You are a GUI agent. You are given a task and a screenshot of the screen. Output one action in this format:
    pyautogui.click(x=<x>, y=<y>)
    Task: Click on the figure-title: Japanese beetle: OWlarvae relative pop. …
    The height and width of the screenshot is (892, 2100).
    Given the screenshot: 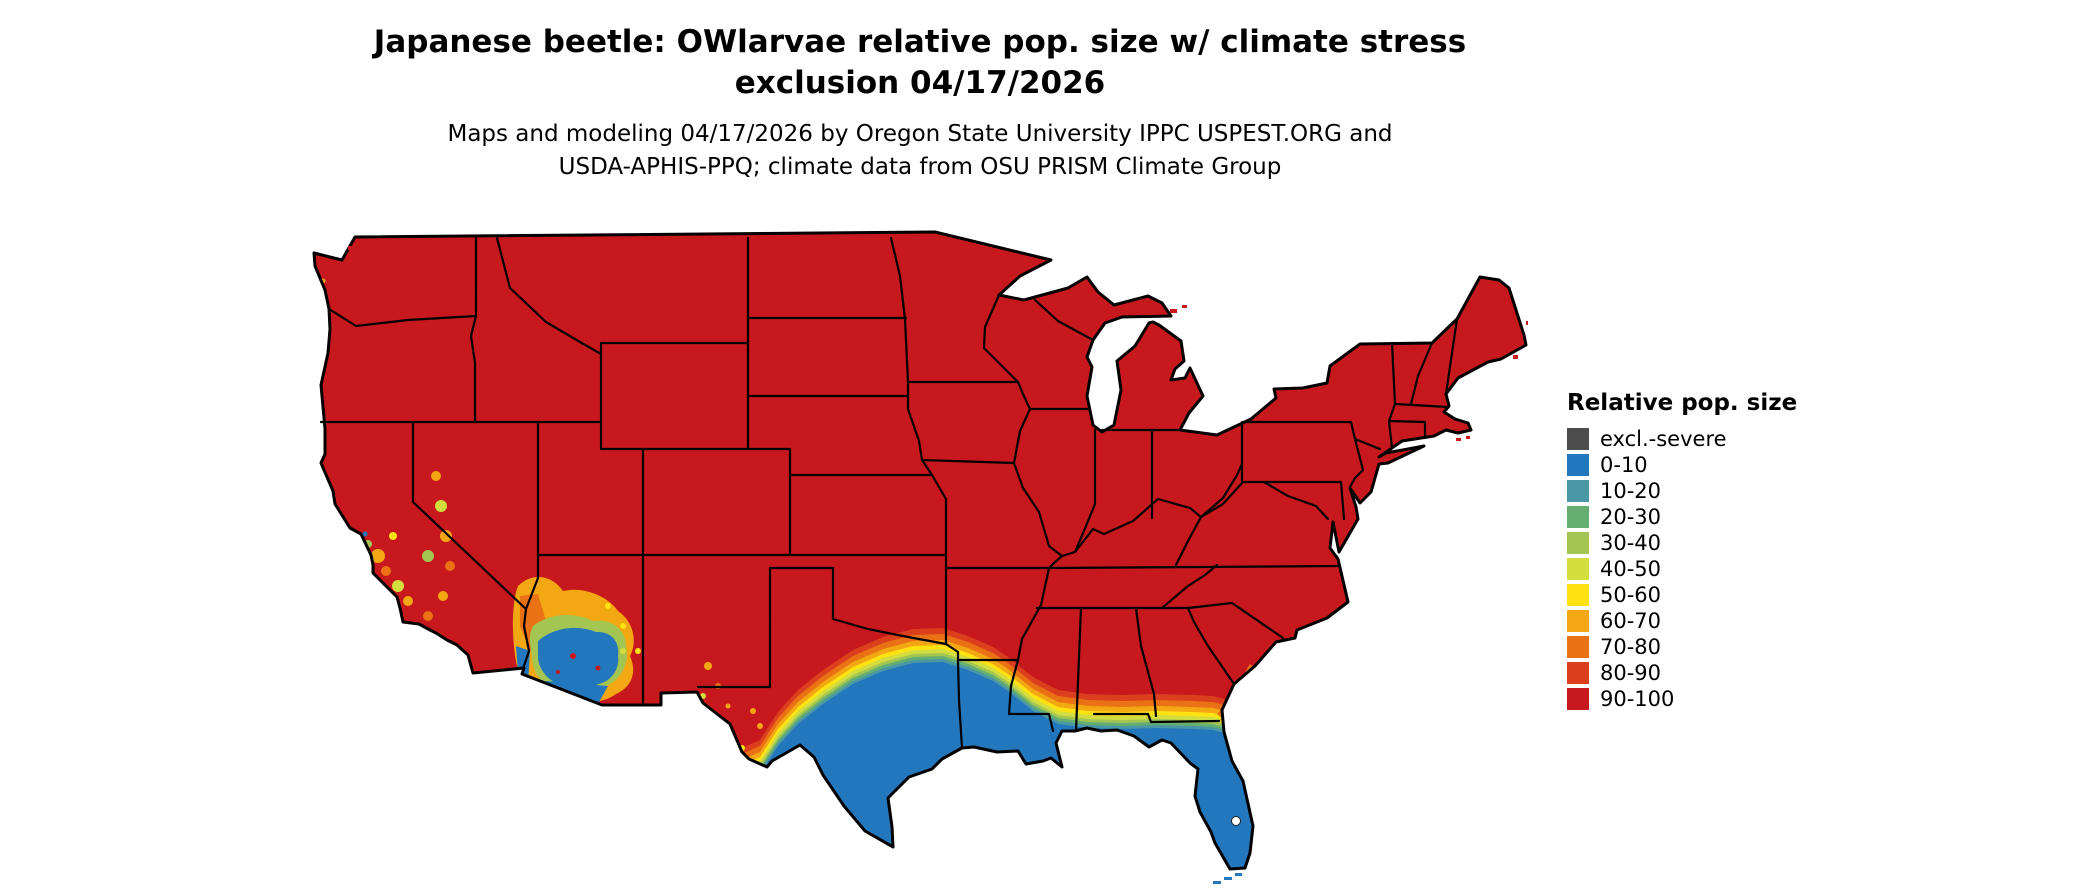 What is the action you would take?
    pyautogui.click(x=920, y=63)
    